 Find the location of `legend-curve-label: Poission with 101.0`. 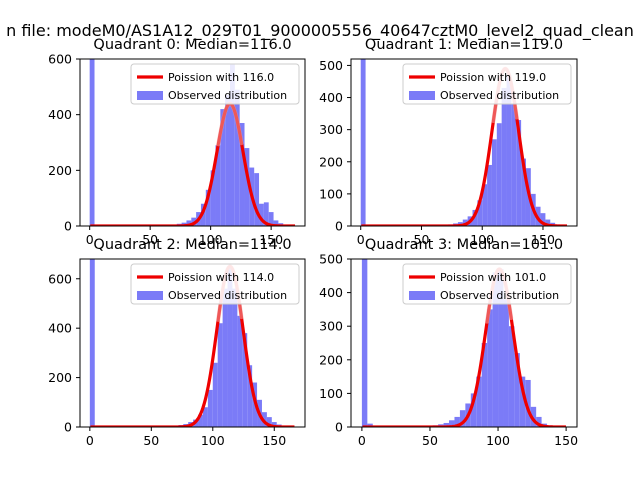

legend-curve-label: Poission with 101.0 is located at coordinates (493, 277).